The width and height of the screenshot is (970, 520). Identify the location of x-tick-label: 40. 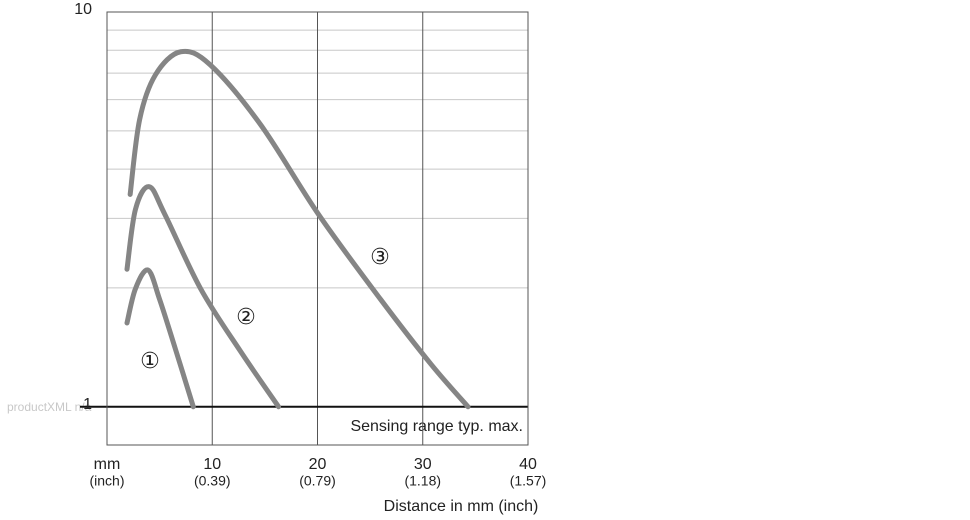
(528, 464).